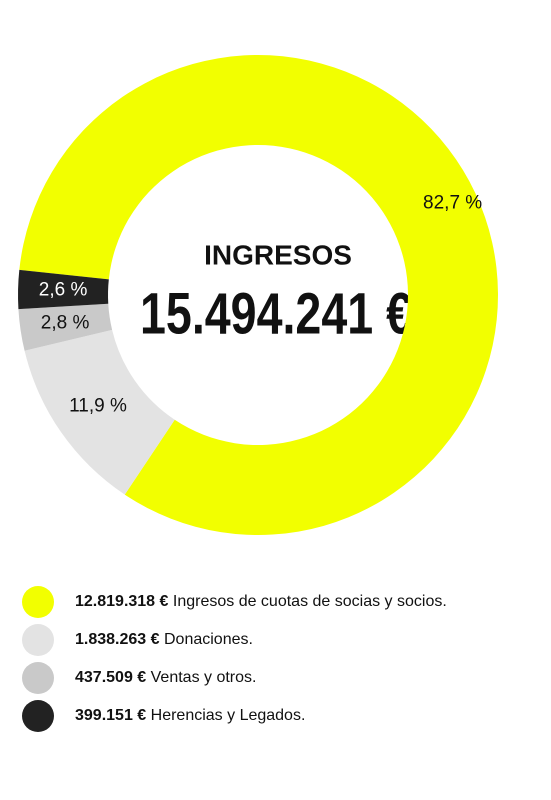 The image size is (551, 800). What do you see at coordinates (98, 405) in the screenshot?
I see `segment-label: 11,9 %` at bounding box center [98, 405].